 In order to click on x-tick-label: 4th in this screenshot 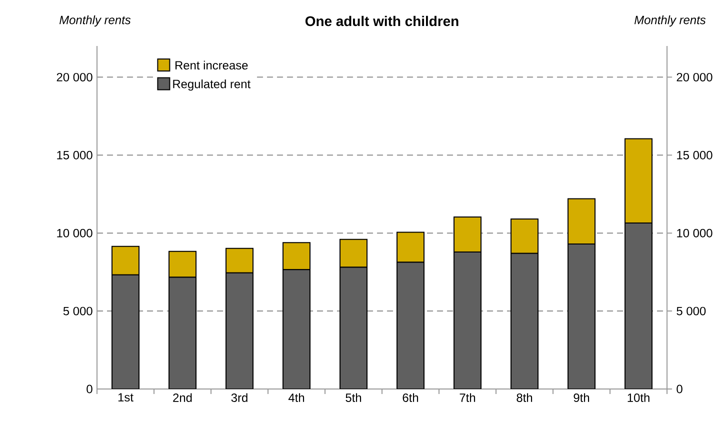, I will do `click(296, 397)`.